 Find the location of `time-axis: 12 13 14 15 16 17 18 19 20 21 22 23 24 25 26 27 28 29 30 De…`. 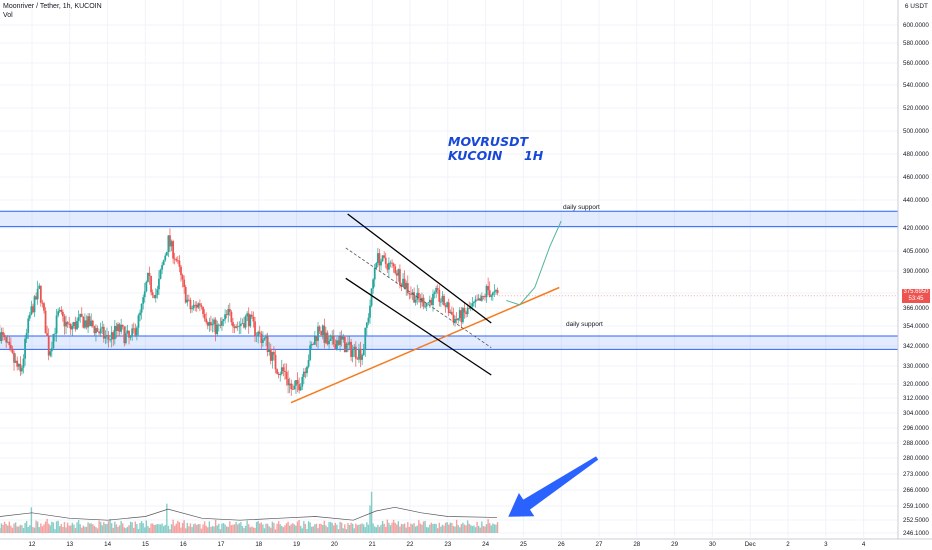

time-axis: 12 13 14 15 16 17 18 19 20 21 22 23 24 25 26 27 28 29 30 De… is located at coordinates (466, 543).